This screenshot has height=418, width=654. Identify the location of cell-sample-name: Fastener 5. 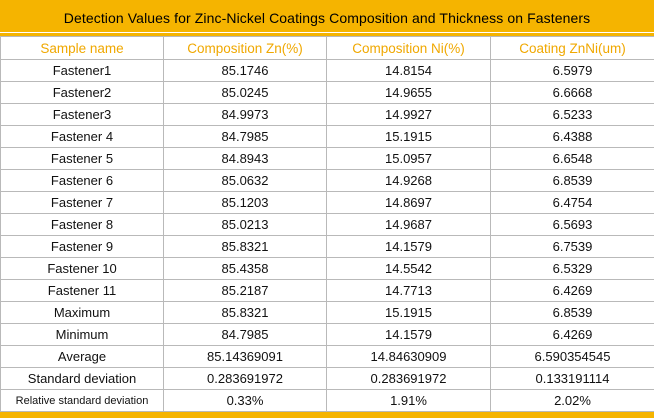
(82, 158).